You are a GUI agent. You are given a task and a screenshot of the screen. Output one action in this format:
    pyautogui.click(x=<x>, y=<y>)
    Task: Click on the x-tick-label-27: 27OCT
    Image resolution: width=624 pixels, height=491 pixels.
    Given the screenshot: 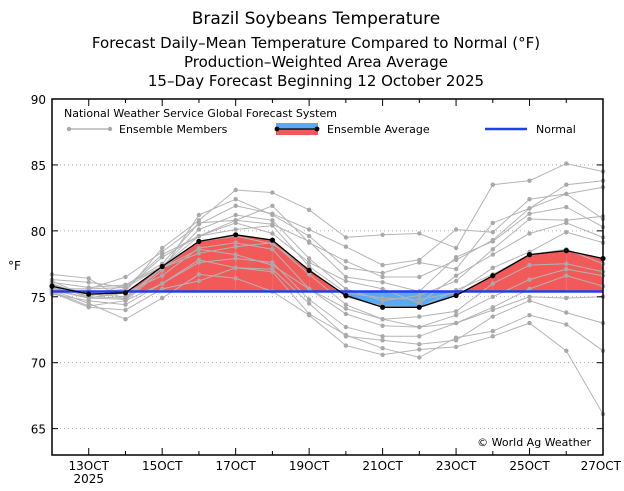 What is the action you would take?
    pyautogui.click(x=601, y=466)
    